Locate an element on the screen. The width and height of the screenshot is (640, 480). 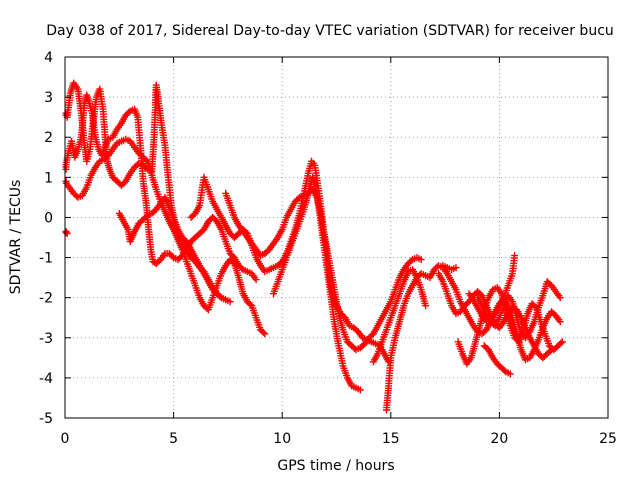
series-track-j is located at coordinates (399, 316).